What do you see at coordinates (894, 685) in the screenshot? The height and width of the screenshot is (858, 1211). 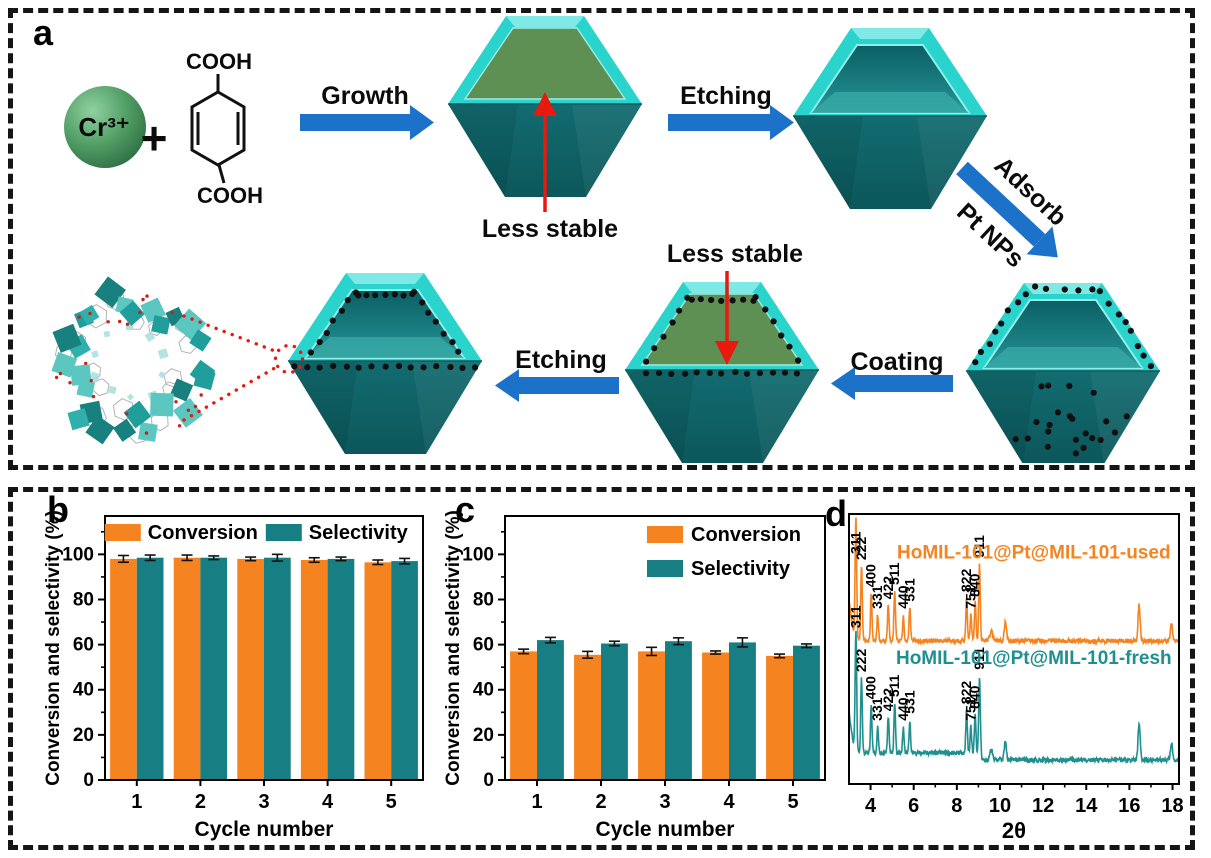 I see `peak-label: 511` at bounding box center [894, 685].